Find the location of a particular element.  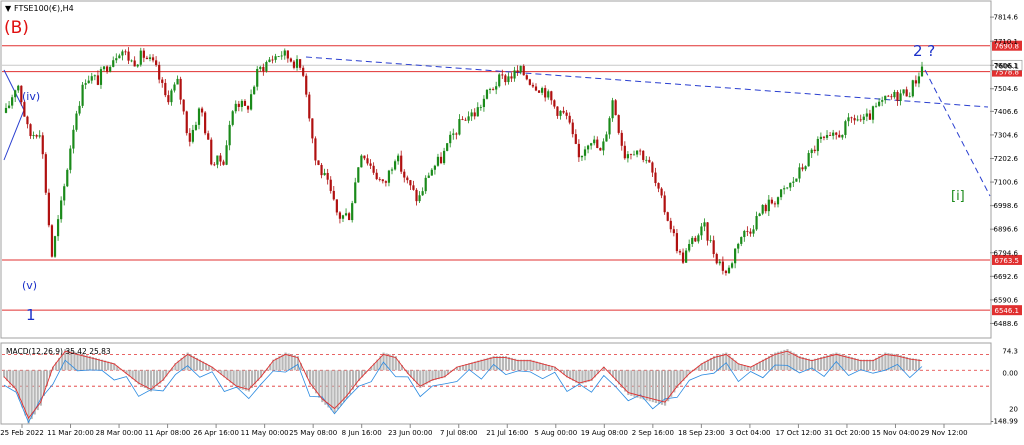

macd-tick-label: 74.3 is located at coordinates (1010, 352).